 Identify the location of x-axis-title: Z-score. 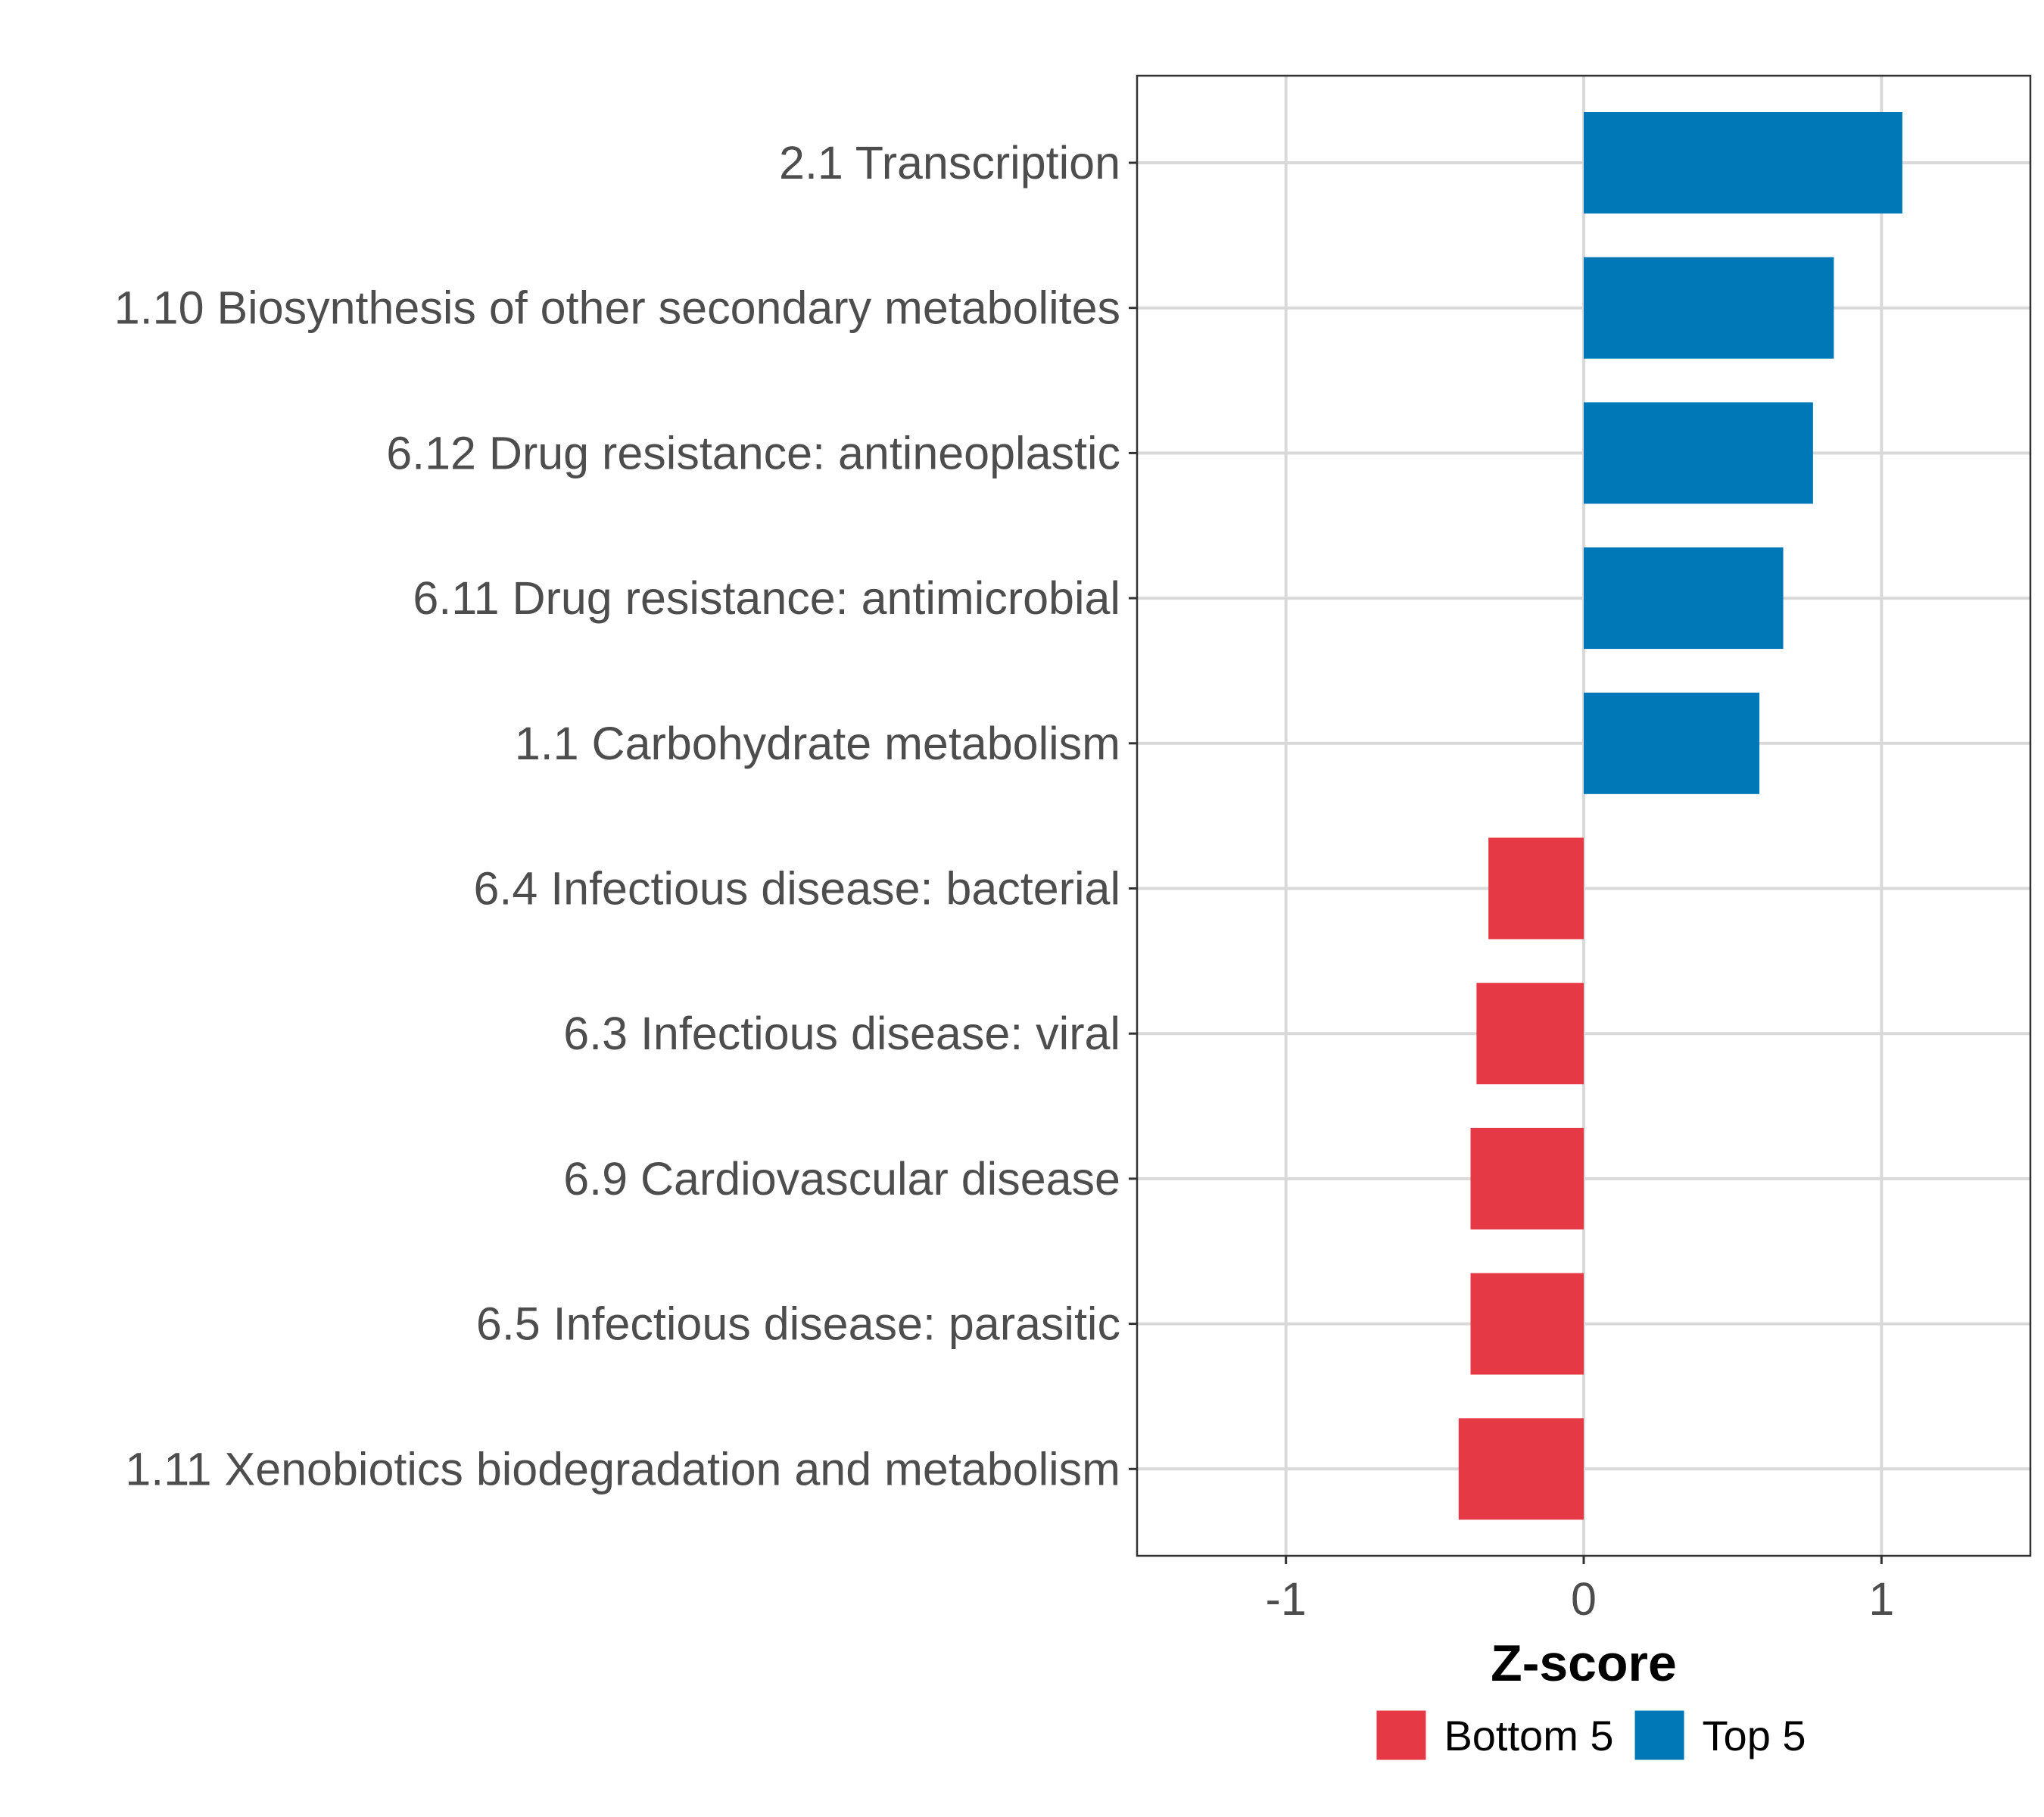
(1584, 1663).